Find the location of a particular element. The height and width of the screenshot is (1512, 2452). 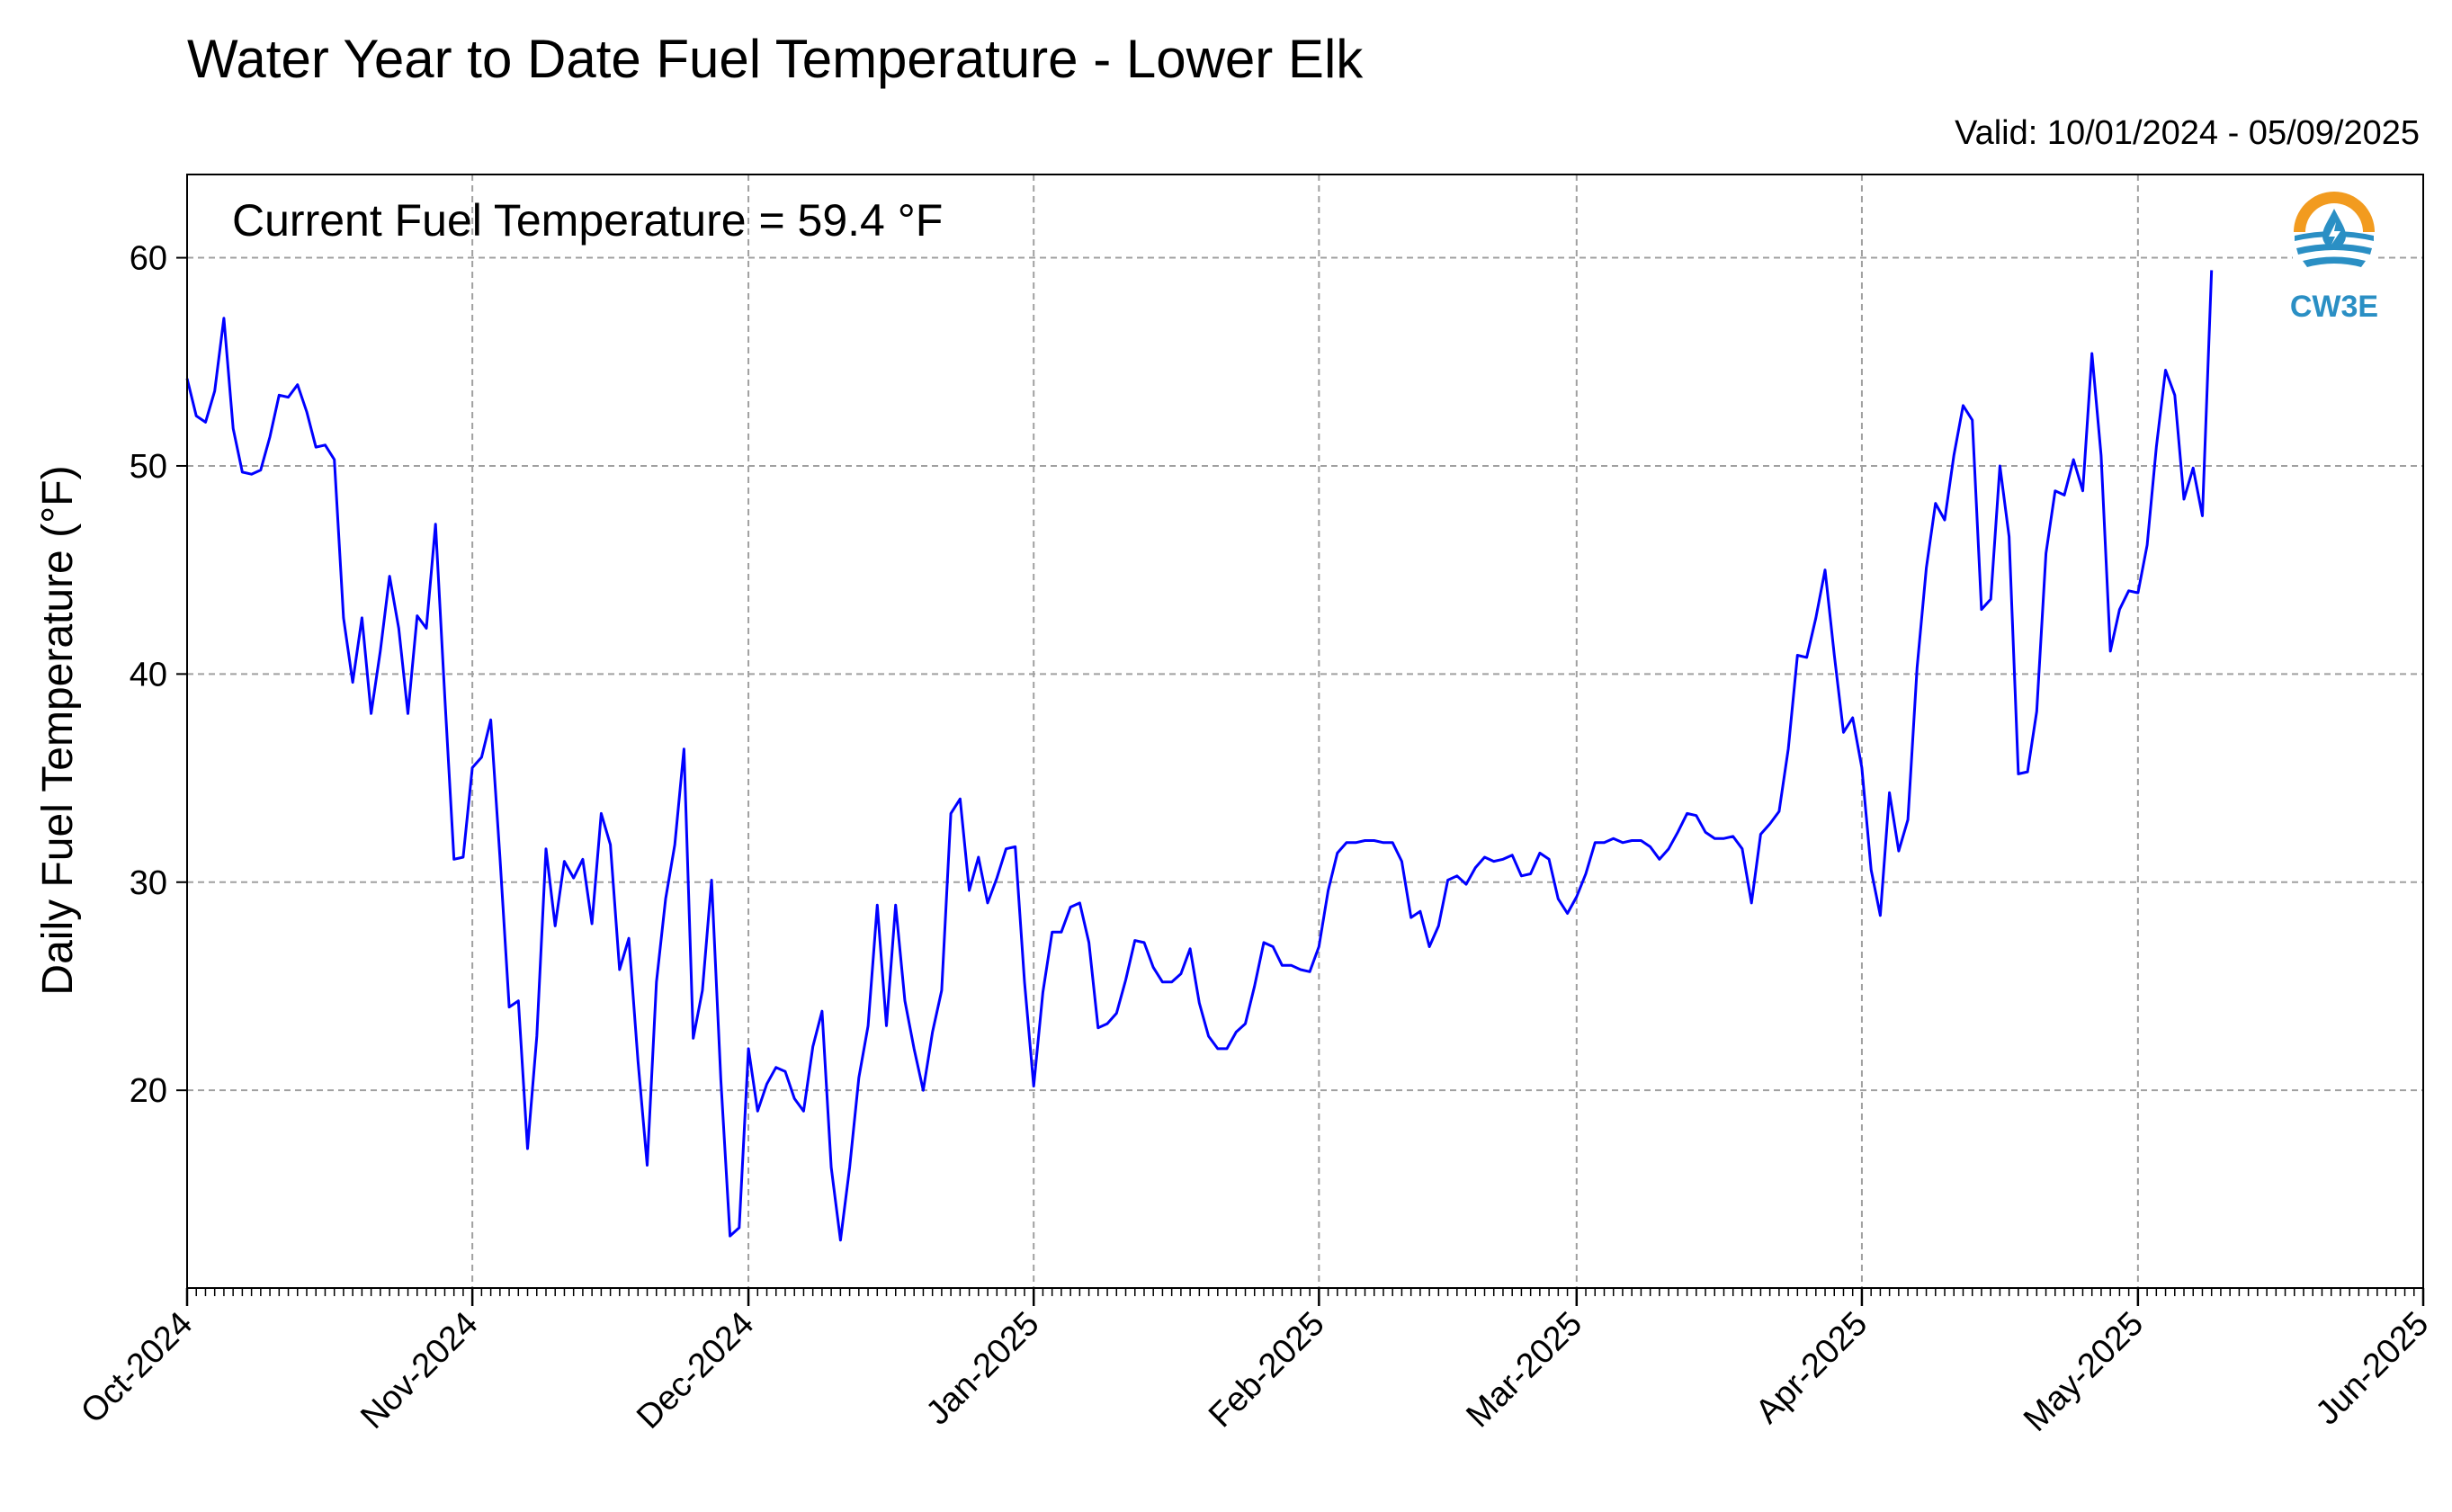

cw3e-logo: CW3E is located at coordinates (2334, 258).